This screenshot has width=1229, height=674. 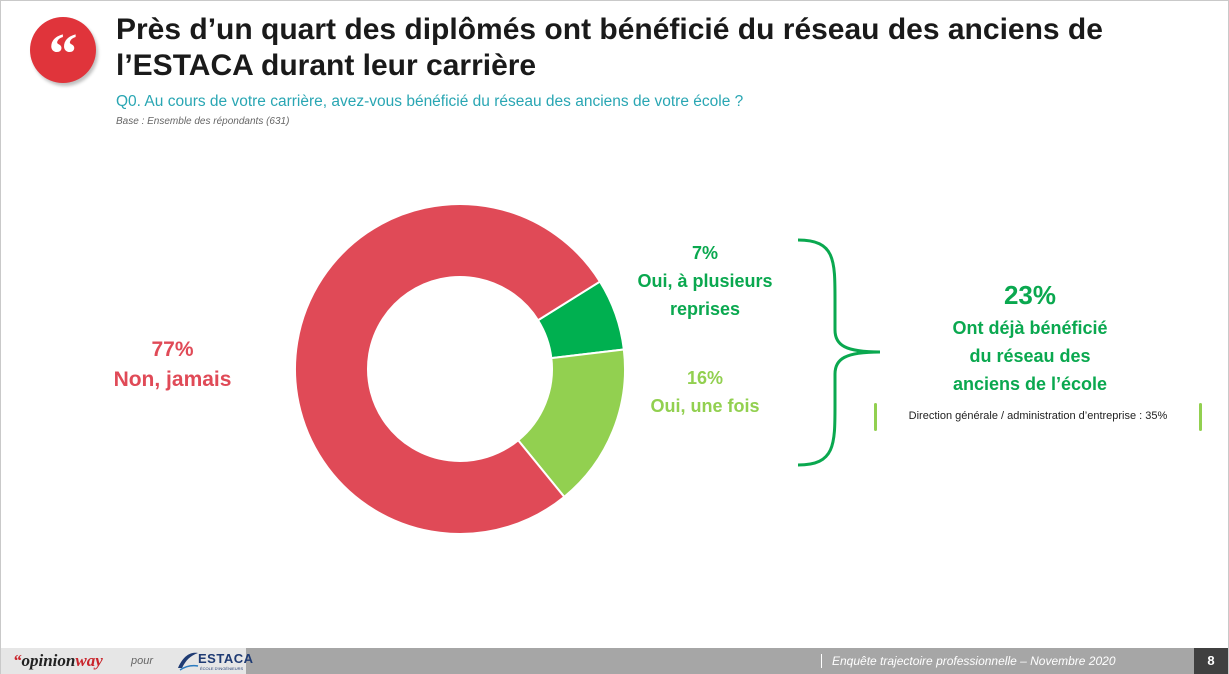 What do you see at coordinates (1211, 661) in the screenshot?
I see `page-number: 8` at bounding box center [1211, 661].